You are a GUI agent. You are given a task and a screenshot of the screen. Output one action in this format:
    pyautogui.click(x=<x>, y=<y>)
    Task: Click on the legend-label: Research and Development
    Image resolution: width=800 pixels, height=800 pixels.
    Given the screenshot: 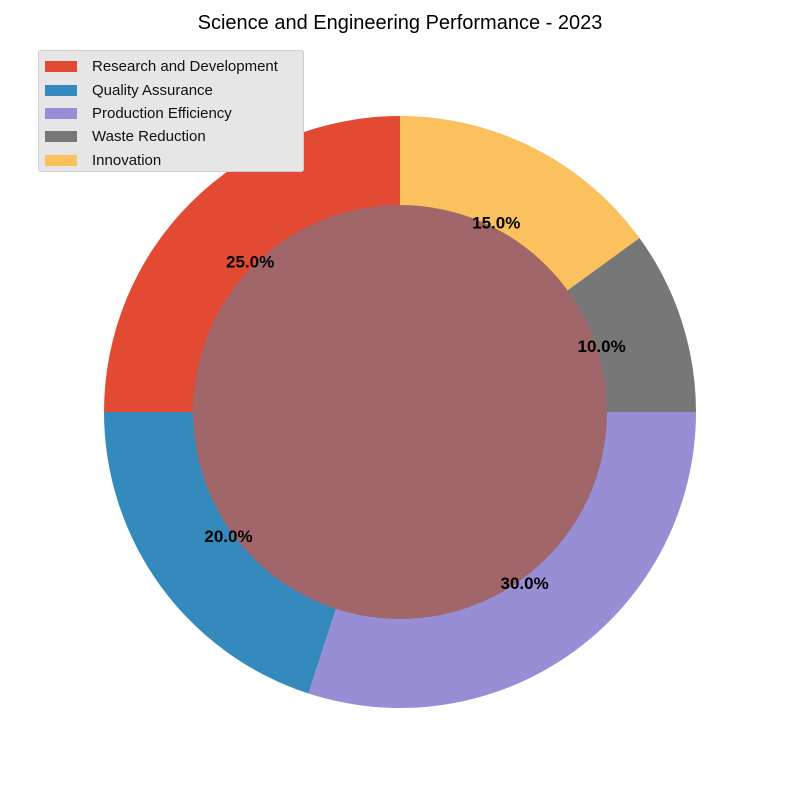 What is the action you would take?
    pyautogui.click(x=185, y=67)
    